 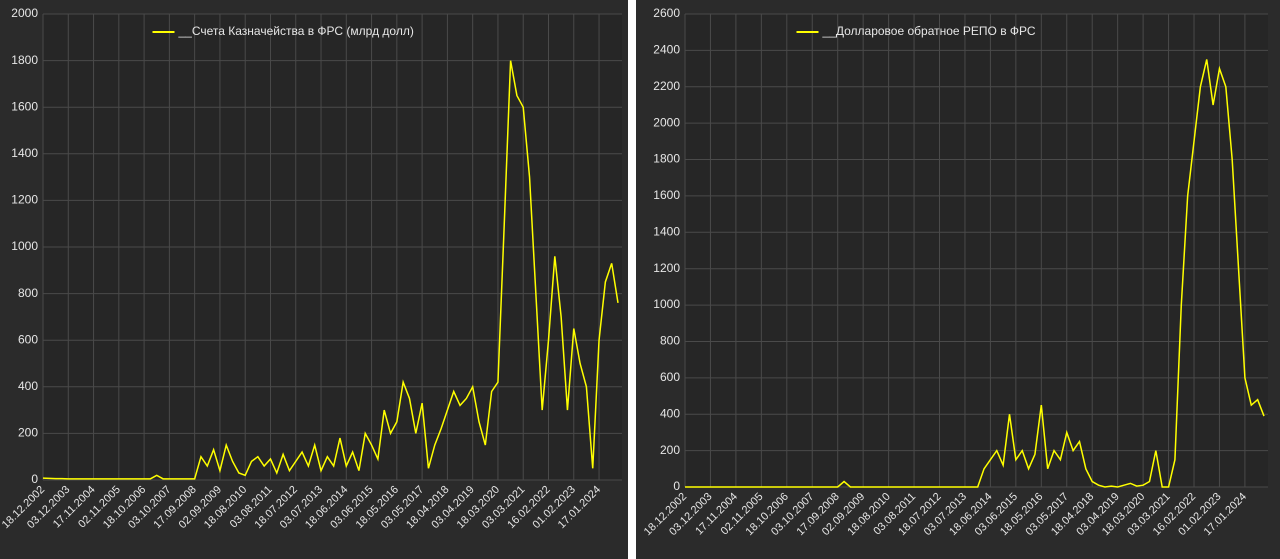 What do you see at coordinates (296, 31) in the screenshot?
I see `legend-label: __Счета Казначейства в ФРС (млрд долл)` at bounding box center [296, 31].